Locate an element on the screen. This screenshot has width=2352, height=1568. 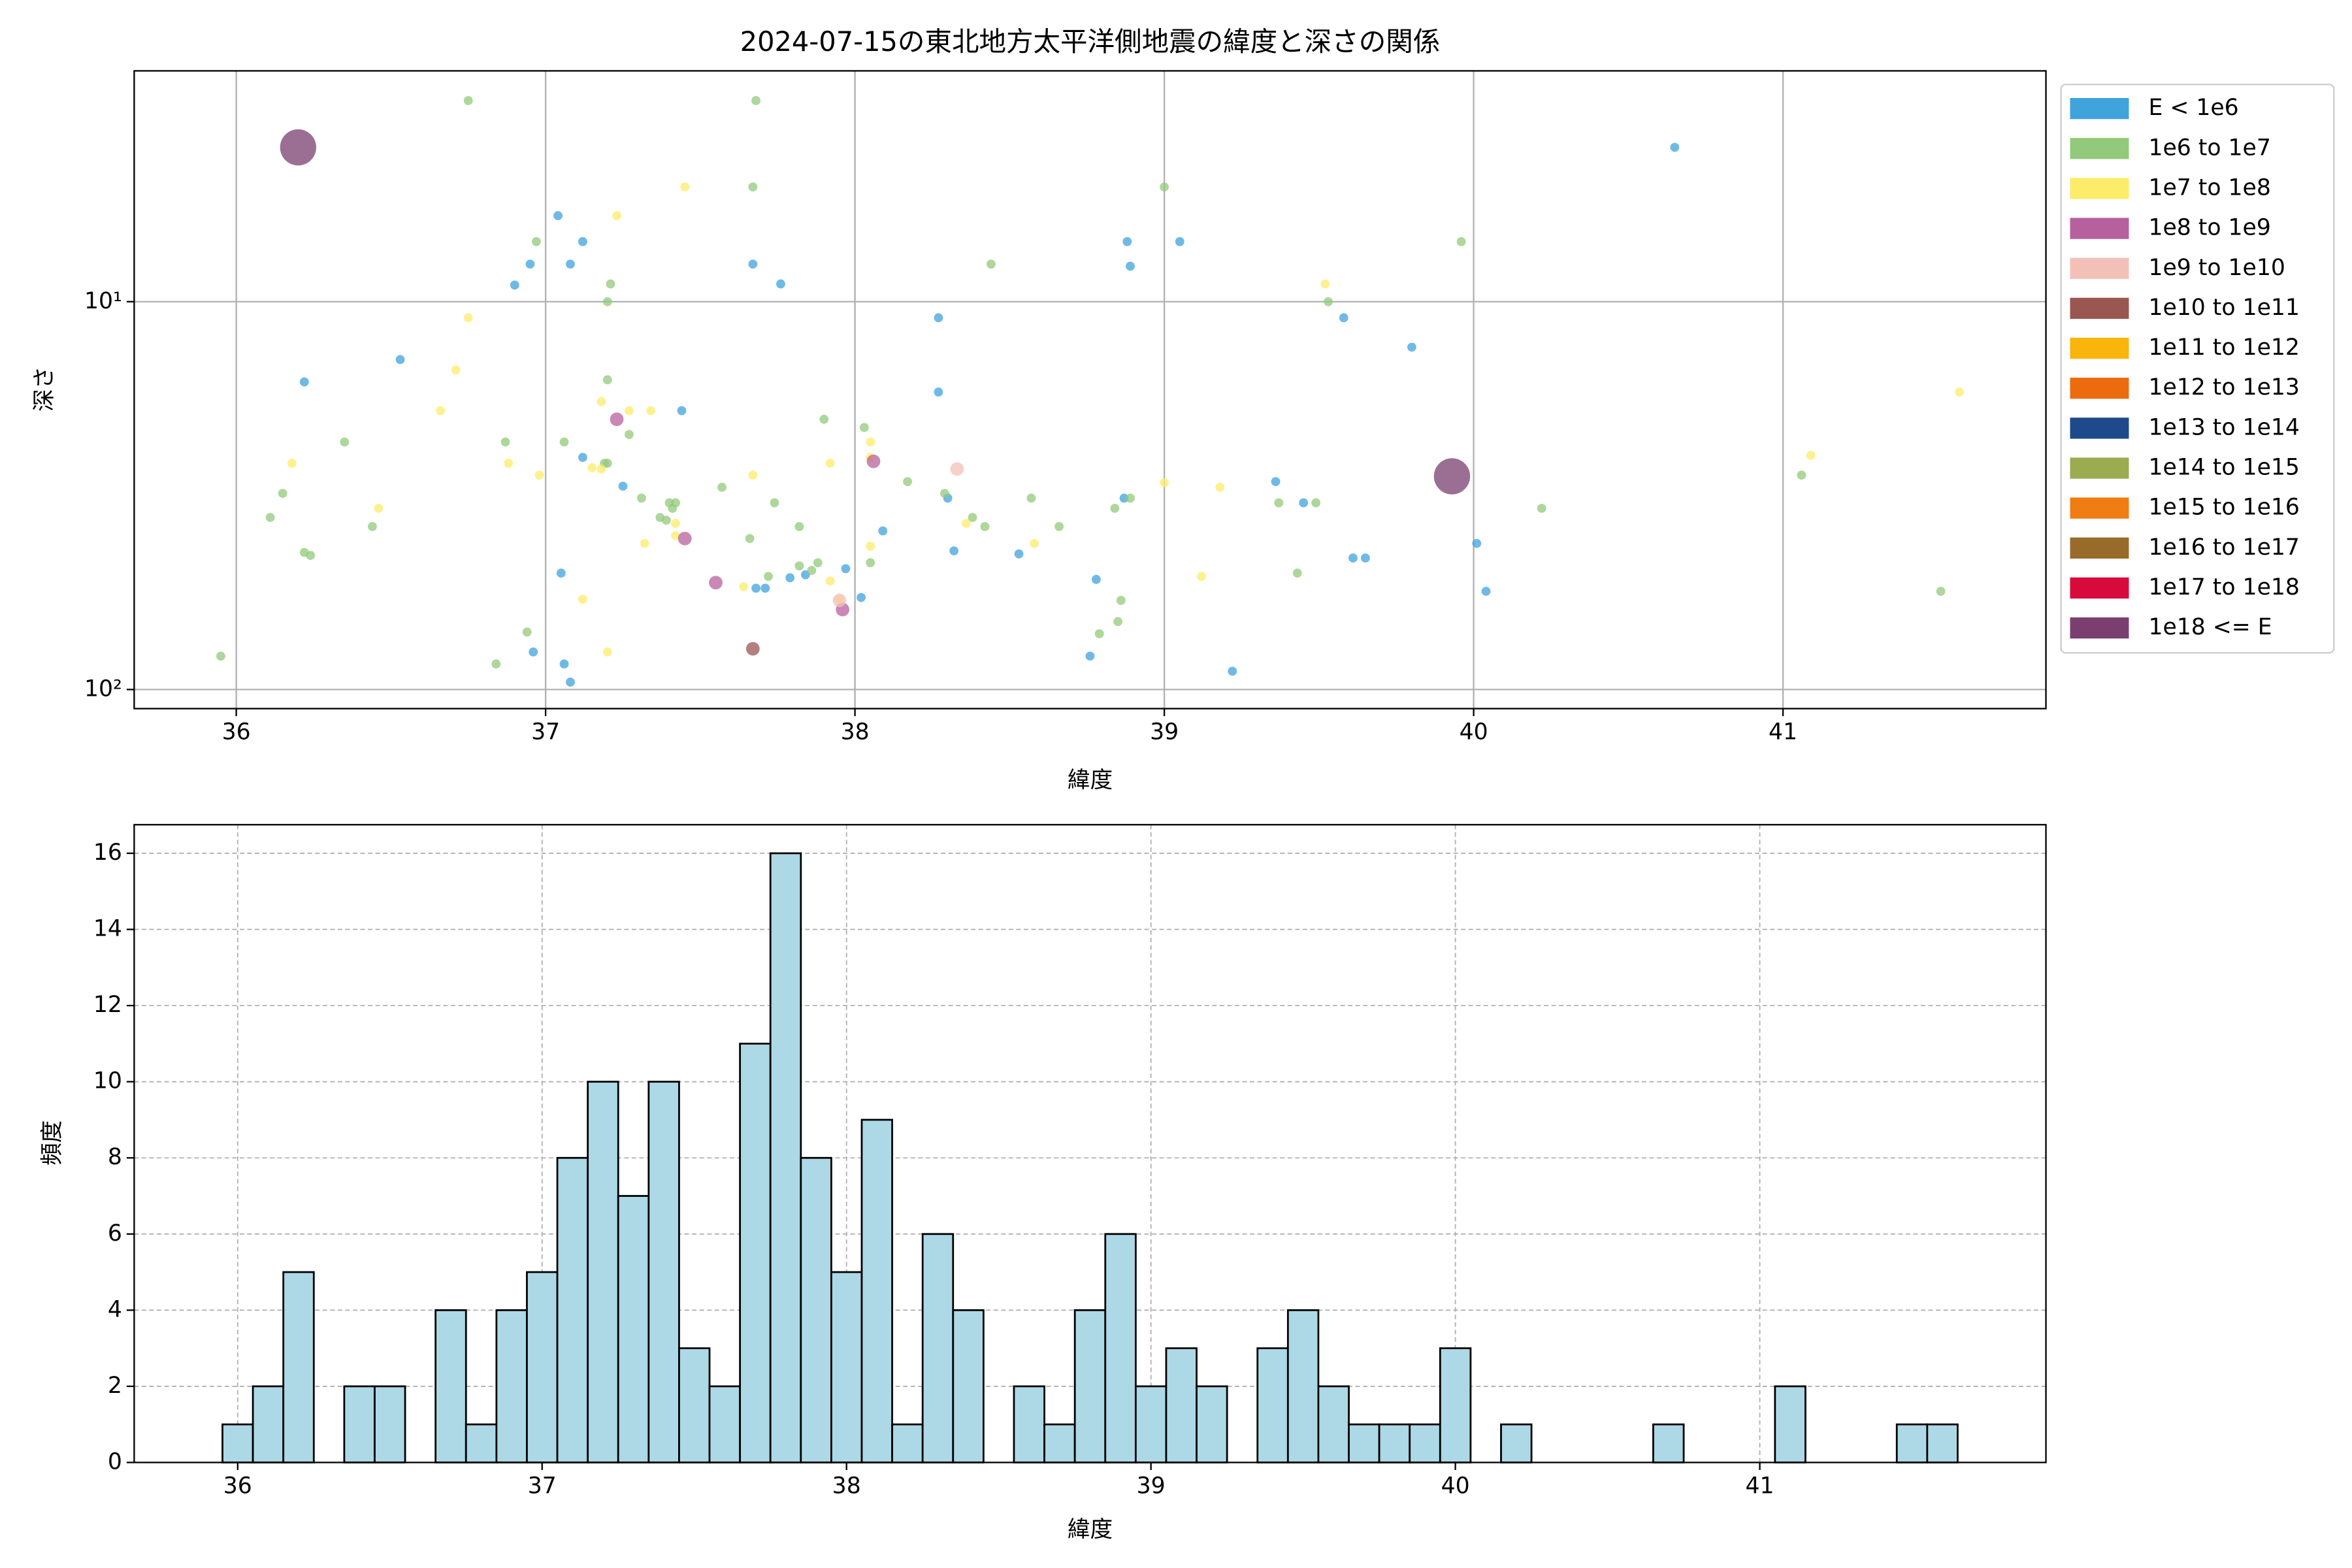
legend-label: 1e13 to 1e14 is located at coordinates (2223, 427).